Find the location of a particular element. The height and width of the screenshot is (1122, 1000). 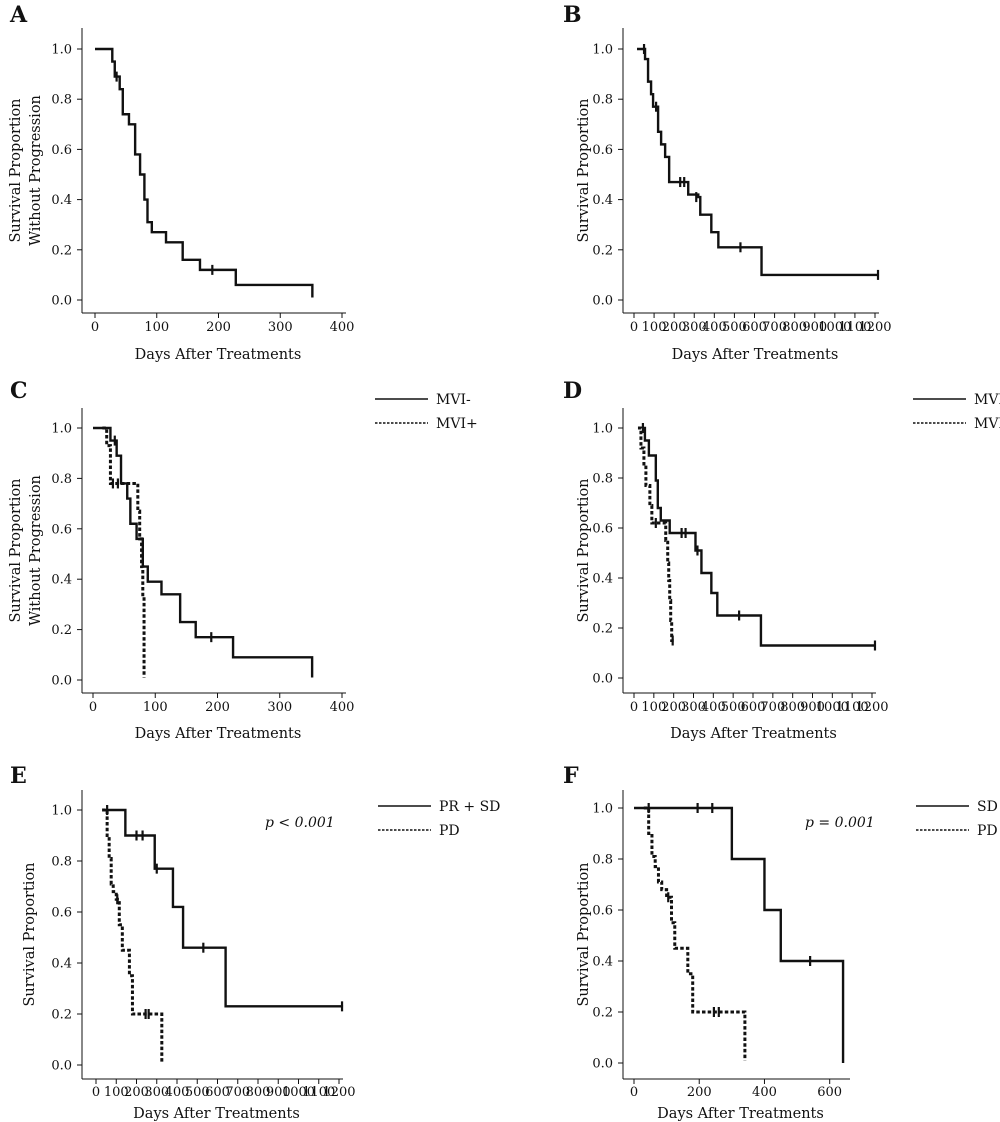

panel-letter: C is located at coordinates (19, 391).